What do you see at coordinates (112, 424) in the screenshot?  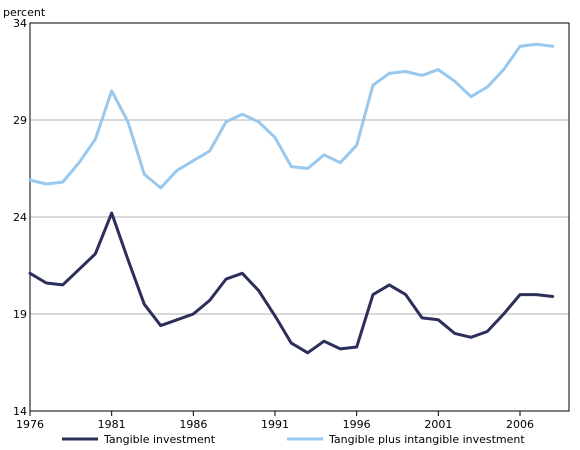 I see `x-tick-label-1981: 1981` at bounding box center [112, 424].